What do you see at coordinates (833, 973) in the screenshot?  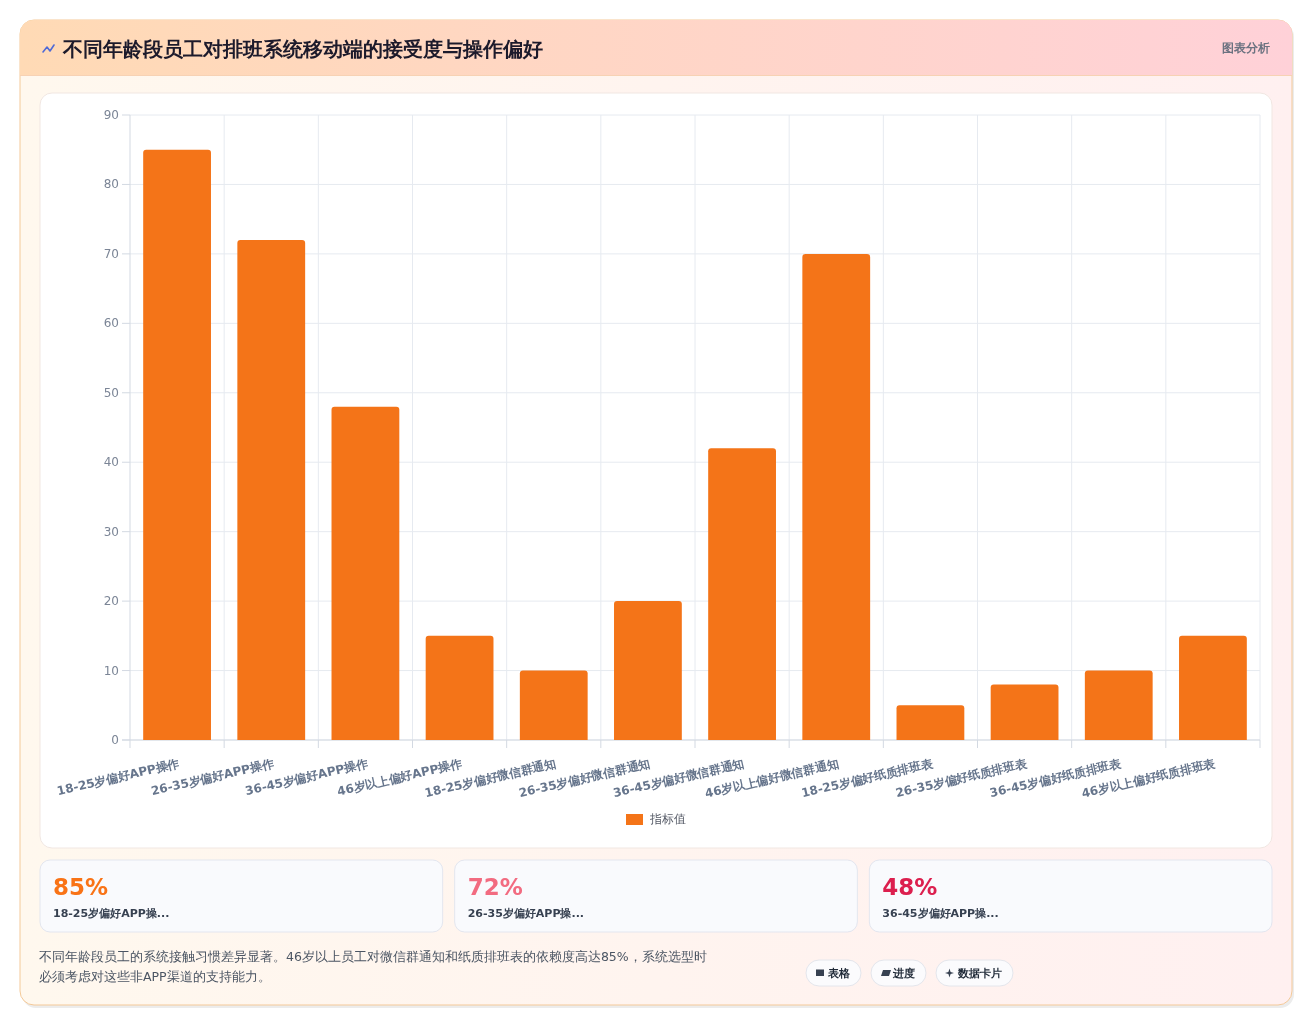 I see `chip: 表格` at bounding box center [833, 973].